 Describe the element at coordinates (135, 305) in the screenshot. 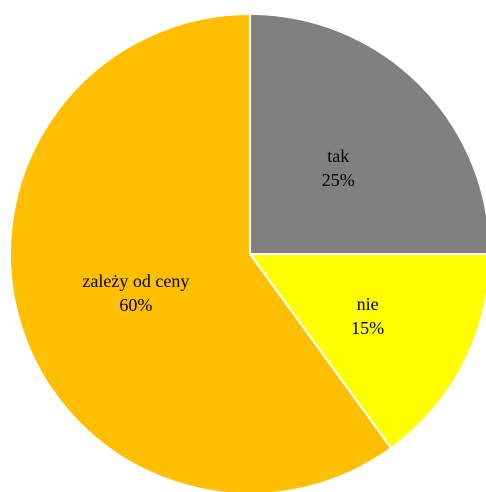

I see `pie-label-percent: 60%` at that location.